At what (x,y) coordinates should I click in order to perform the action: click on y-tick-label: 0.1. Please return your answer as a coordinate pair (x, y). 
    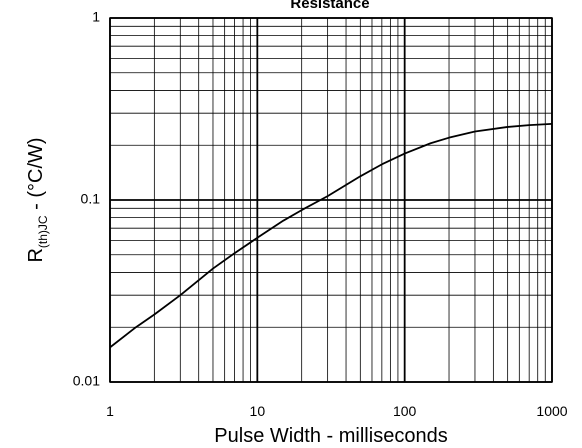
    Looking at the image, I should click on (91, 199).